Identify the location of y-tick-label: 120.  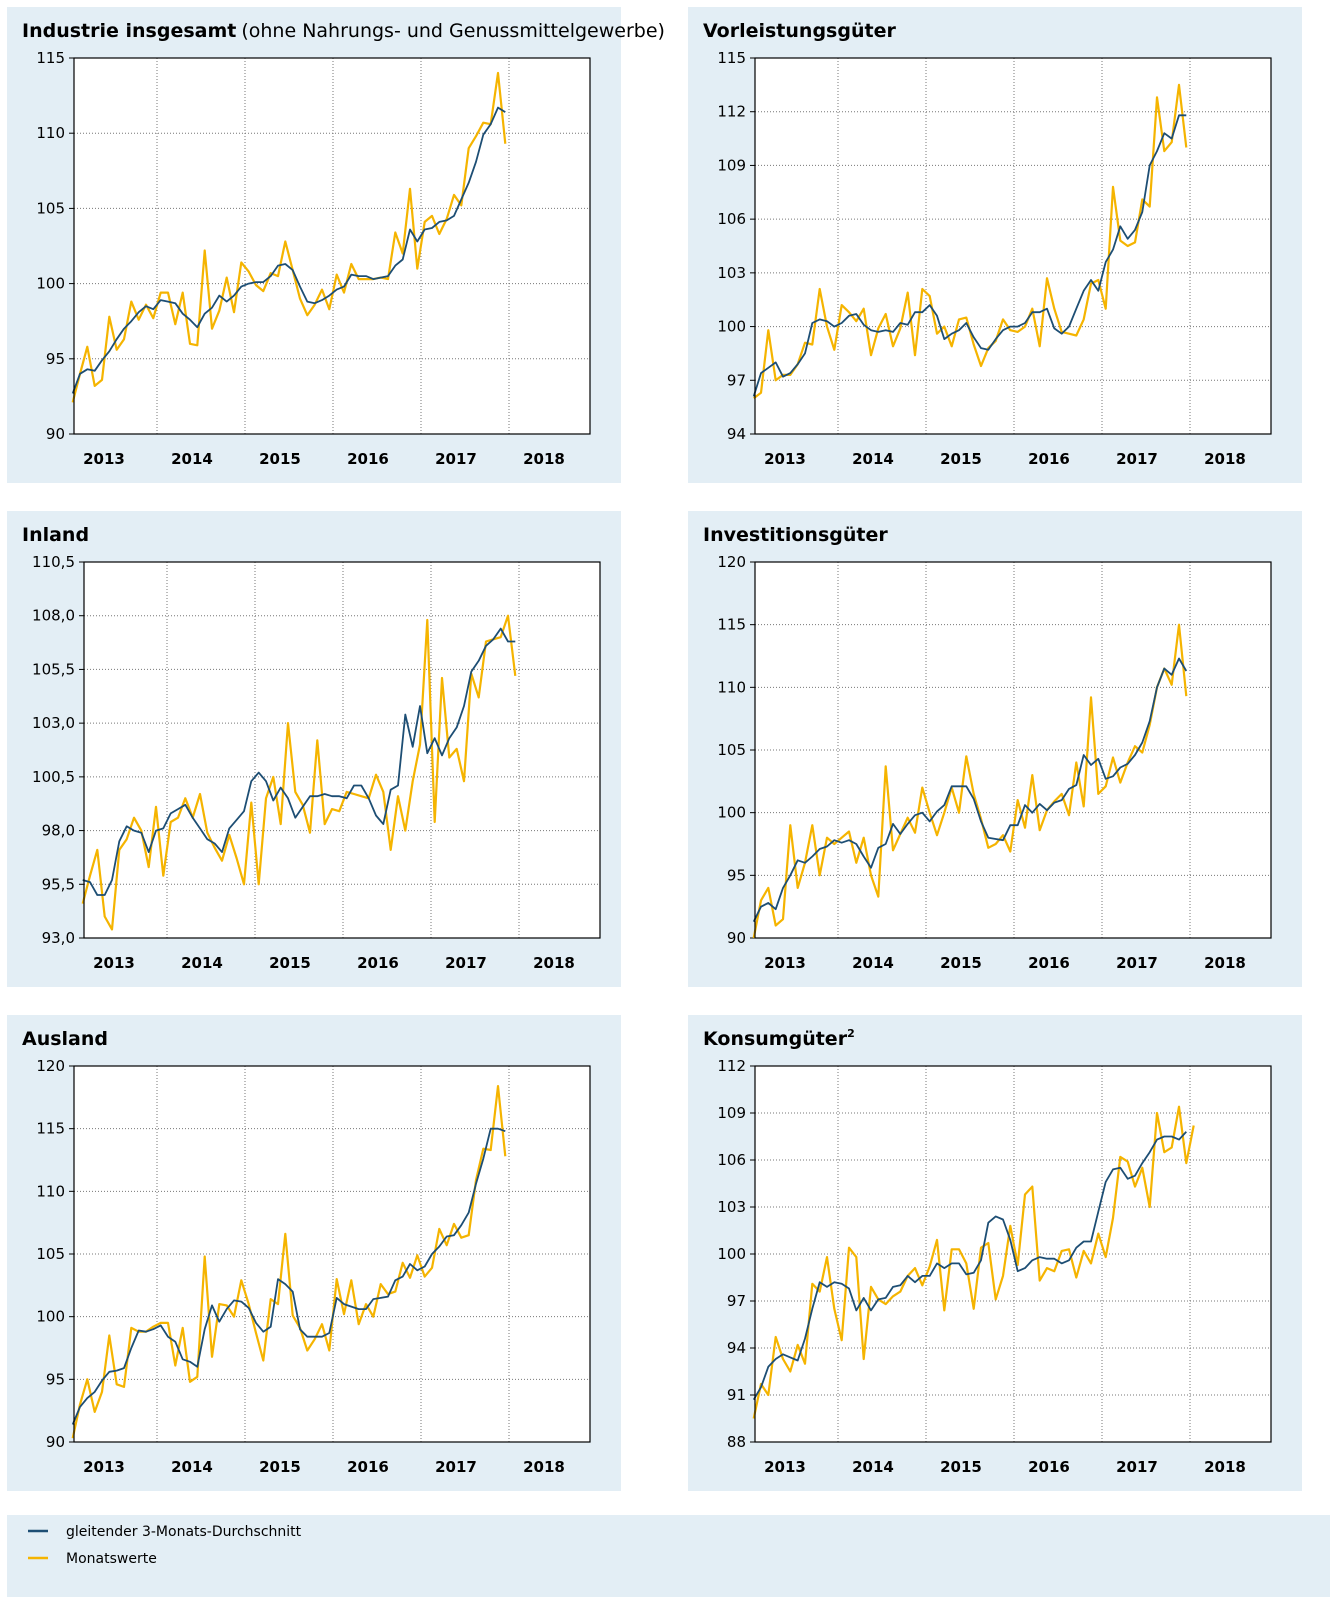
(50, 1066).